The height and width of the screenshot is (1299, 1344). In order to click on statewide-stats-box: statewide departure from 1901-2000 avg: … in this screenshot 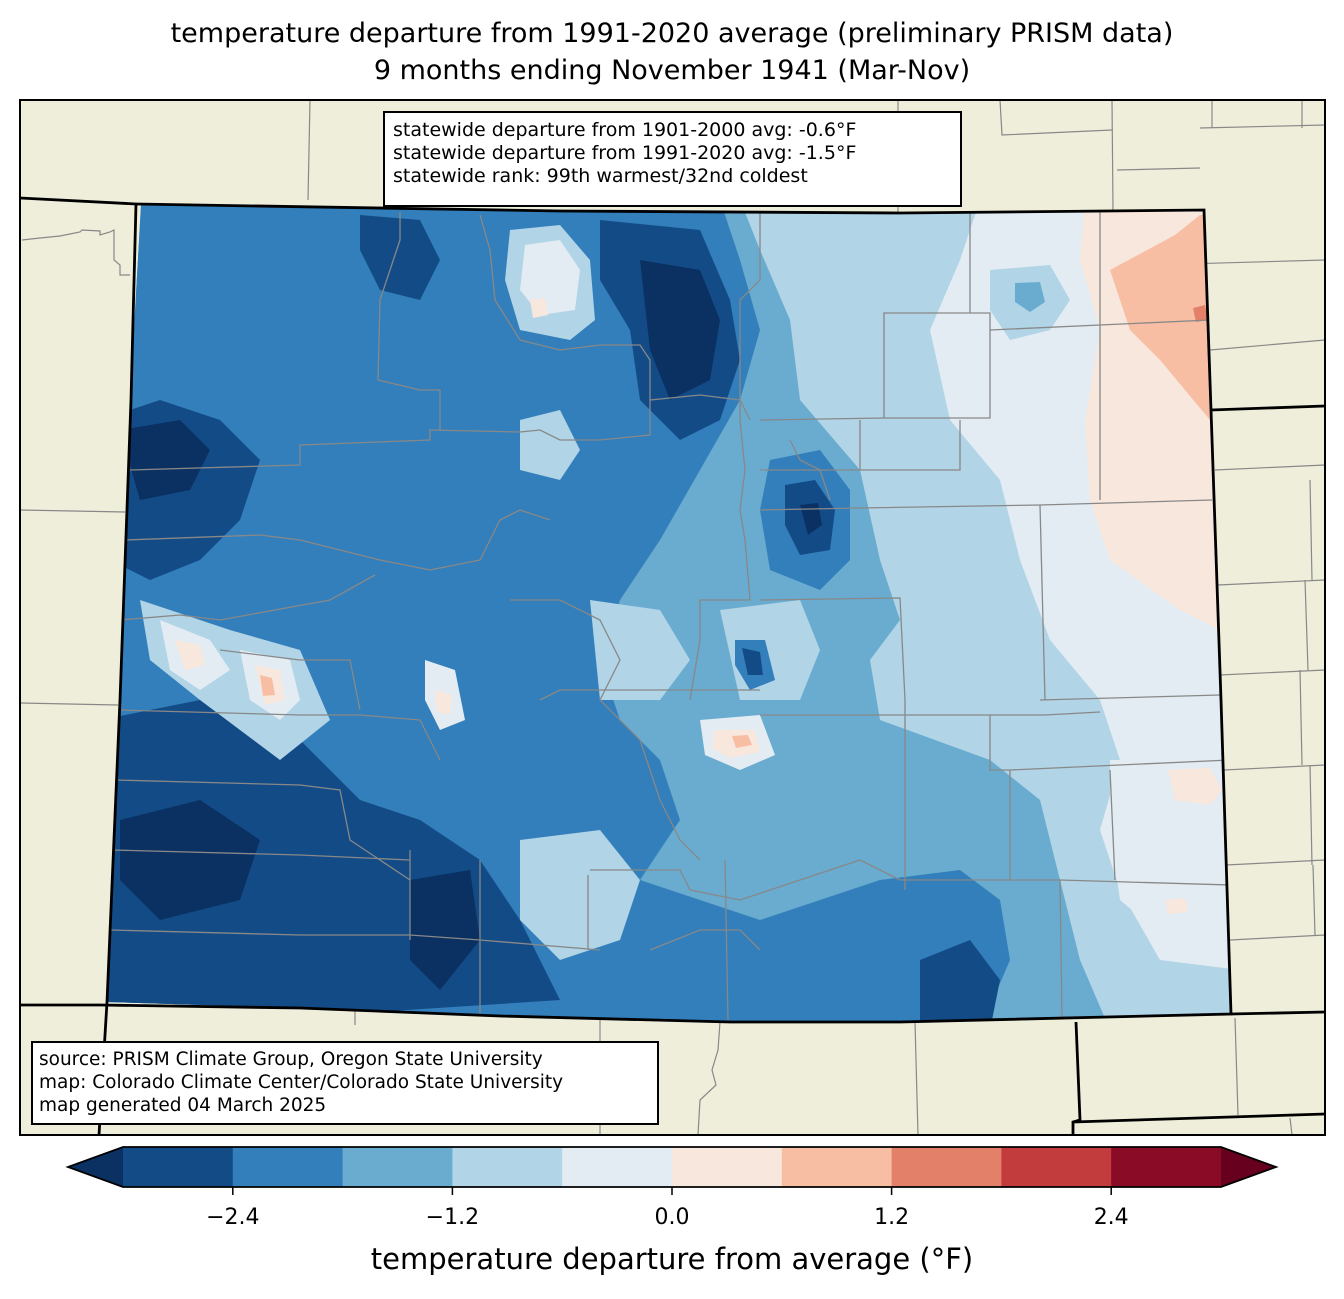, I will do `click(672, 159)`.